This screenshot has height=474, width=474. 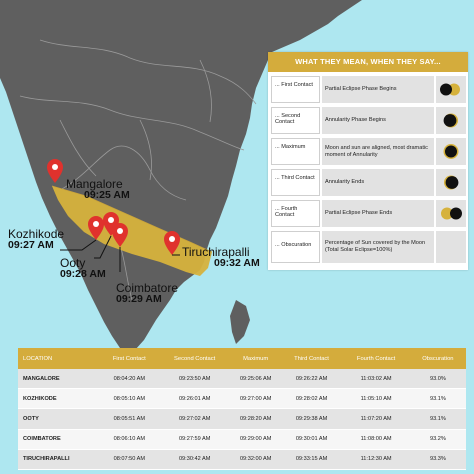 I want to click on table-cell: OOTY, so click(x=59, y=419).